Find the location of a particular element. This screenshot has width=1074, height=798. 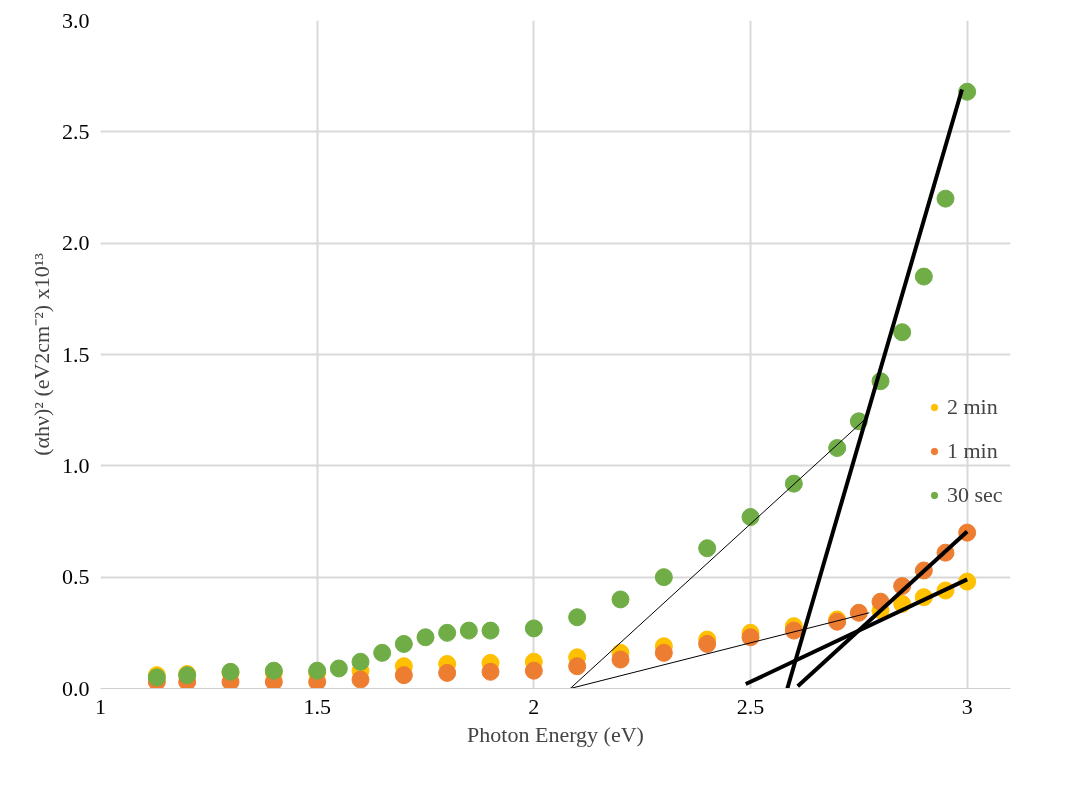

x-tick-label: 2.5 is located at coordinates (750, 706).